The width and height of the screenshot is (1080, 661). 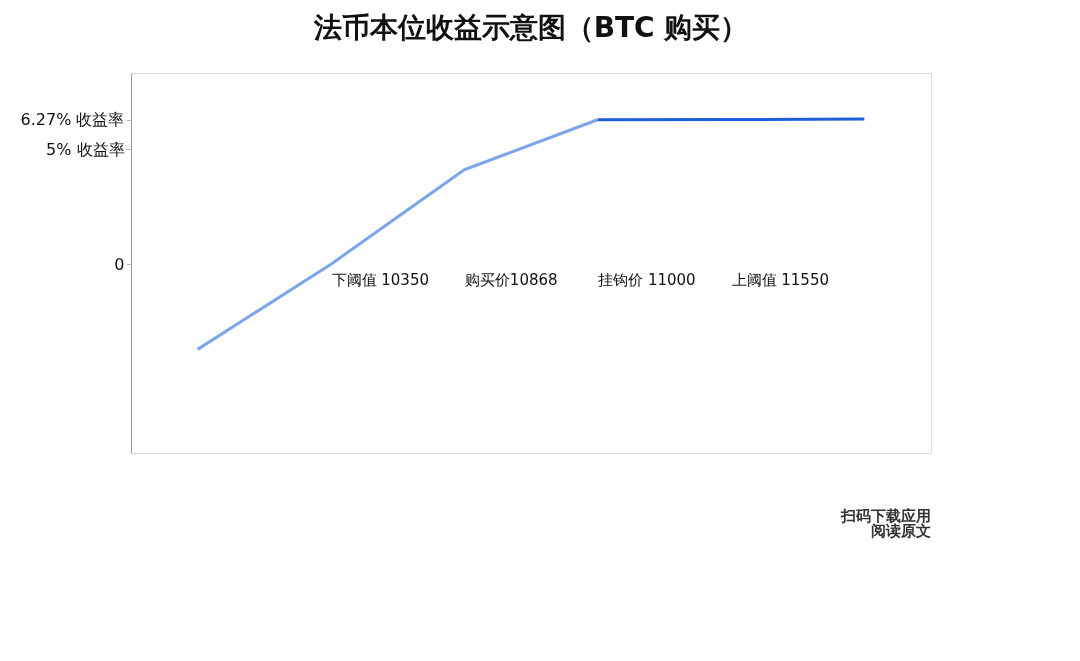 What do you see at coordinates (380, 279) in the screenshot?
I see `x-tick-label: 下阈值 10350` at bounding box center [380, 279].